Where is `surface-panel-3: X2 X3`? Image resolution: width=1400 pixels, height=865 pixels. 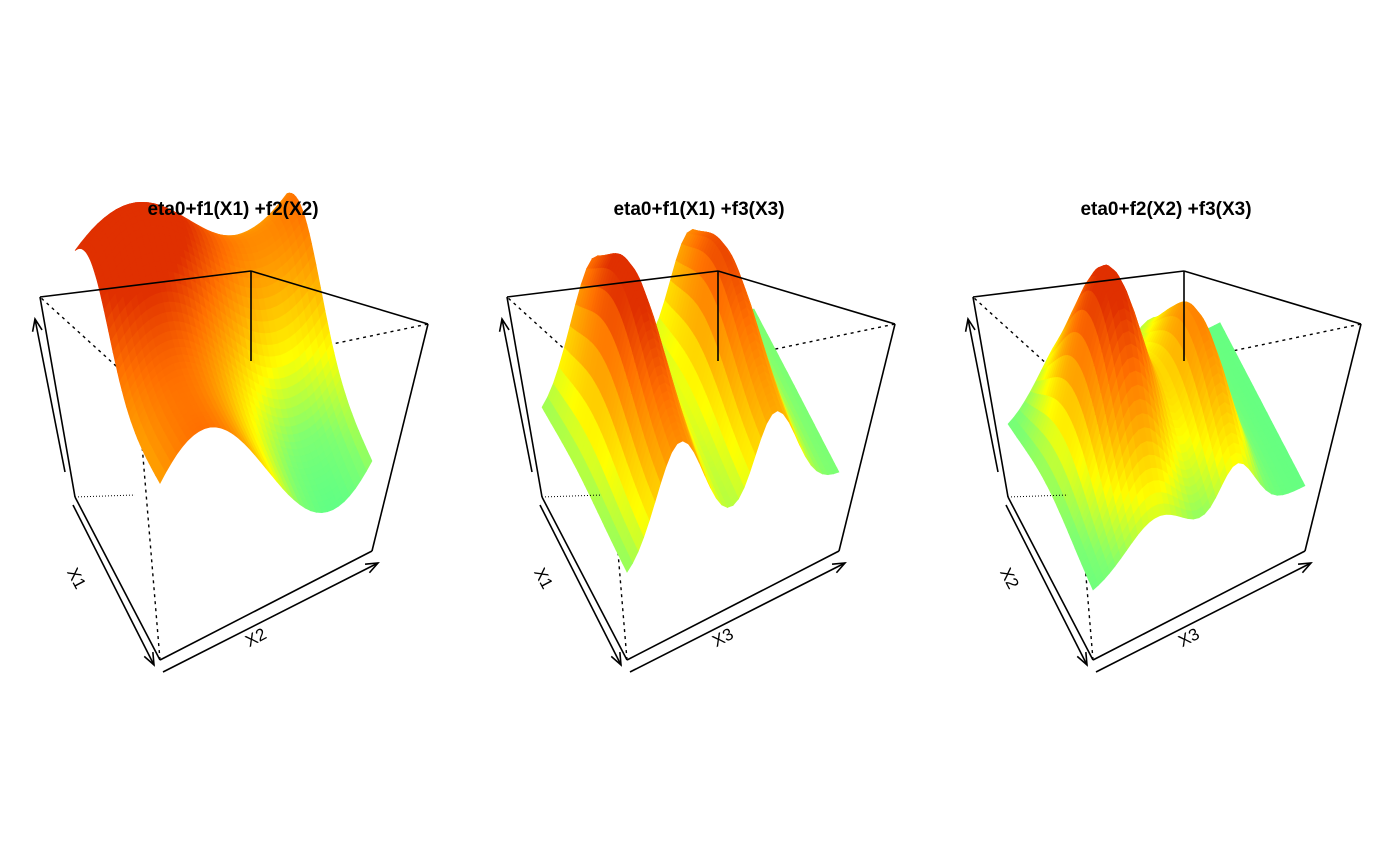 surface-panel-3: X2 X3 is located at coordinates (1163, 468).